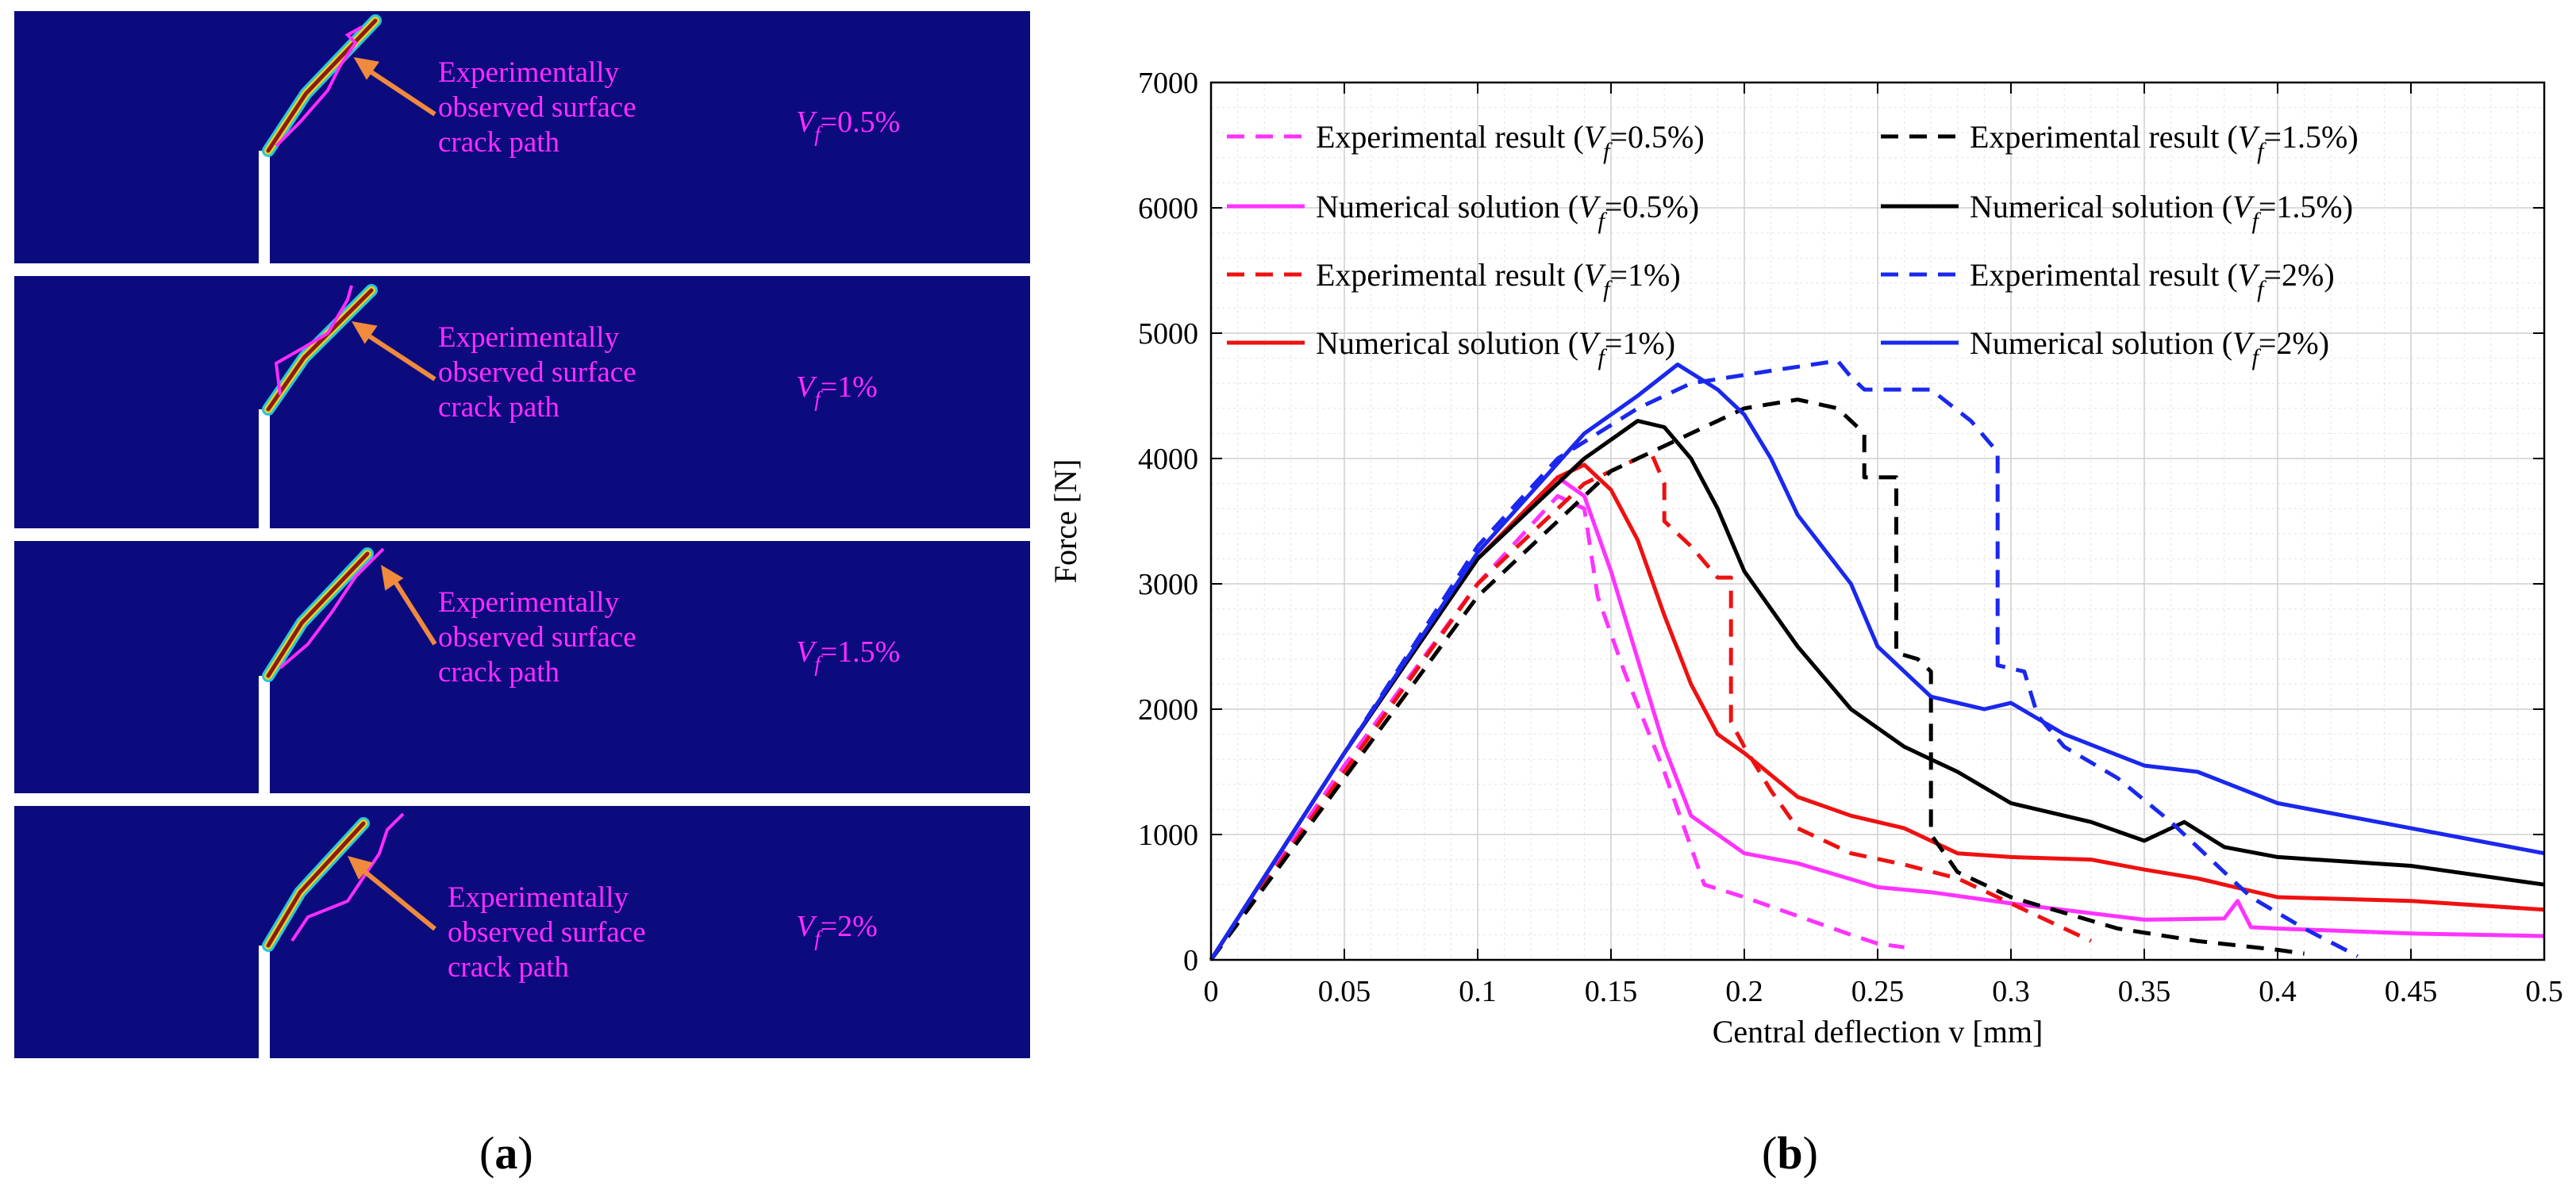 The width and height of the screenshot is (2576, 1201). Describe the element at coordinates (1168, 584) in the screenshot. I see `y-tick-label: 3000` at that location.